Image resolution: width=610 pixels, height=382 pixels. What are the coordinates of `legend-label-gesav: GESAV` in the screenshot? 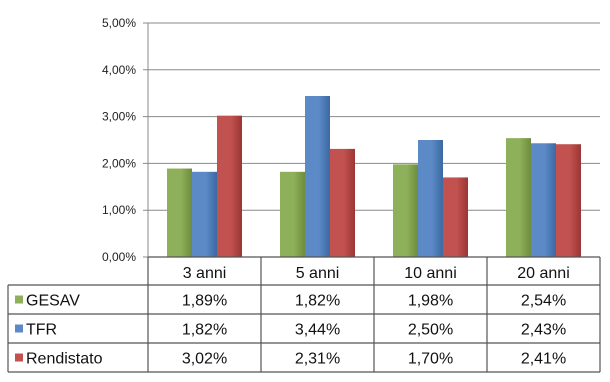 It's located at (53, 301).